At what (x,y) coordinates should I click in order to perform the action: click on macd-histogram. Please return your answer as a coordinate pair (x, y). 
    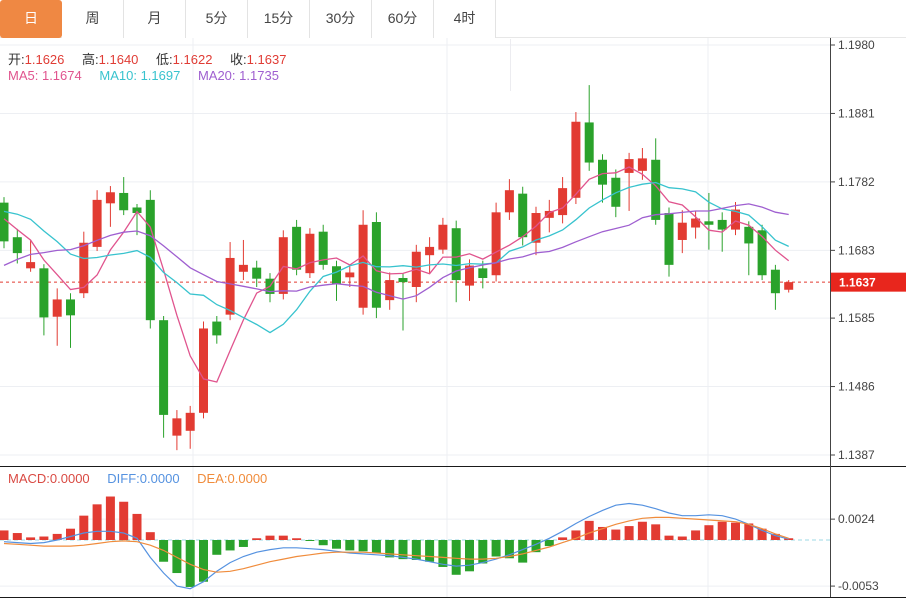
    Looking at the image, I should click on (397, 541).